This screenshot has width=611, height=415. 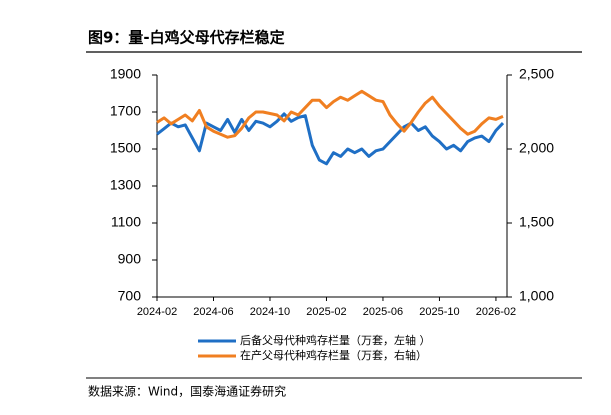 I want to click on legend-label: 在产父母代种鸡存栏量（万套，右轴）, so click(x=333, y=355).